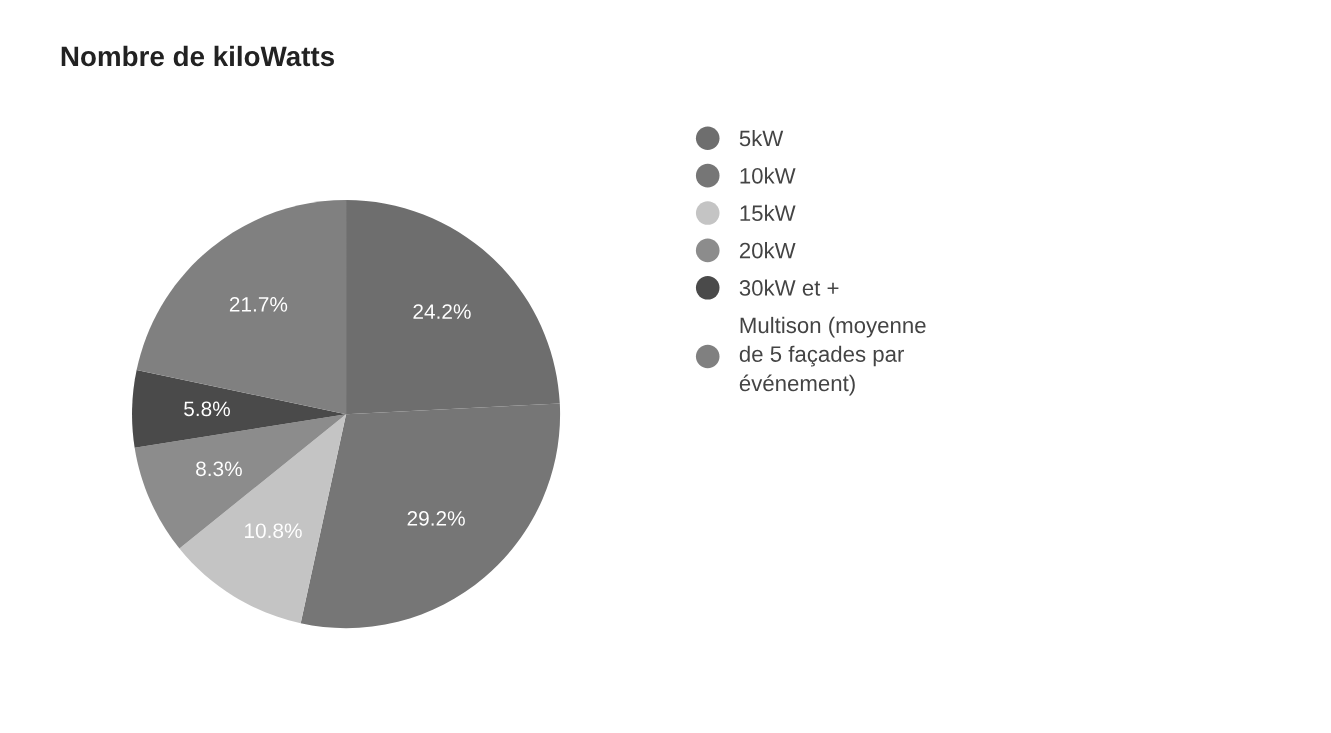 The height and width of the screenshot is (733, 1331). I want to click on data-label: 8.3%, so click(219, 469).